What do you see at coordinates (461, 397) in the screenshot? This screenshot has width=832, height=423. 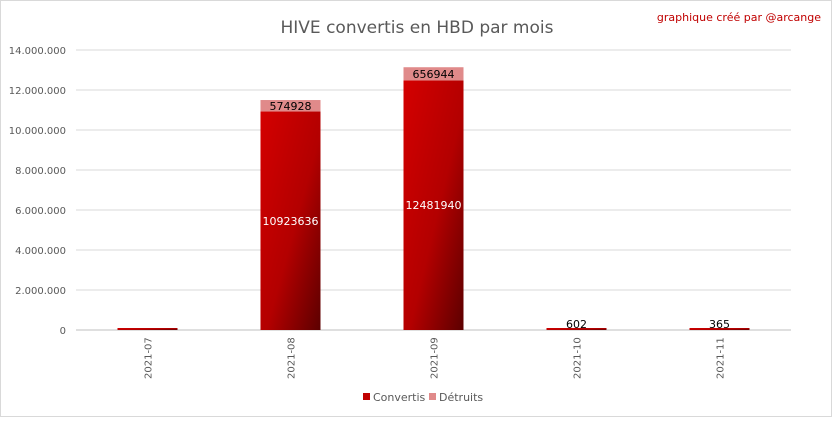 I see `legend-label: Détruits` at bounding box center [461, 397].